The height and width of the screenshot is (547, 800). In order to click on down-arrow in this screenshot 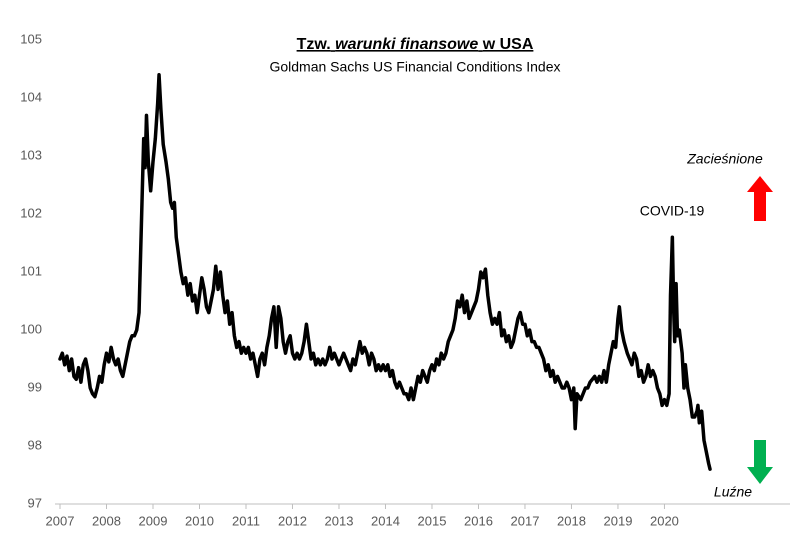, I will do `click(760, 462)`.